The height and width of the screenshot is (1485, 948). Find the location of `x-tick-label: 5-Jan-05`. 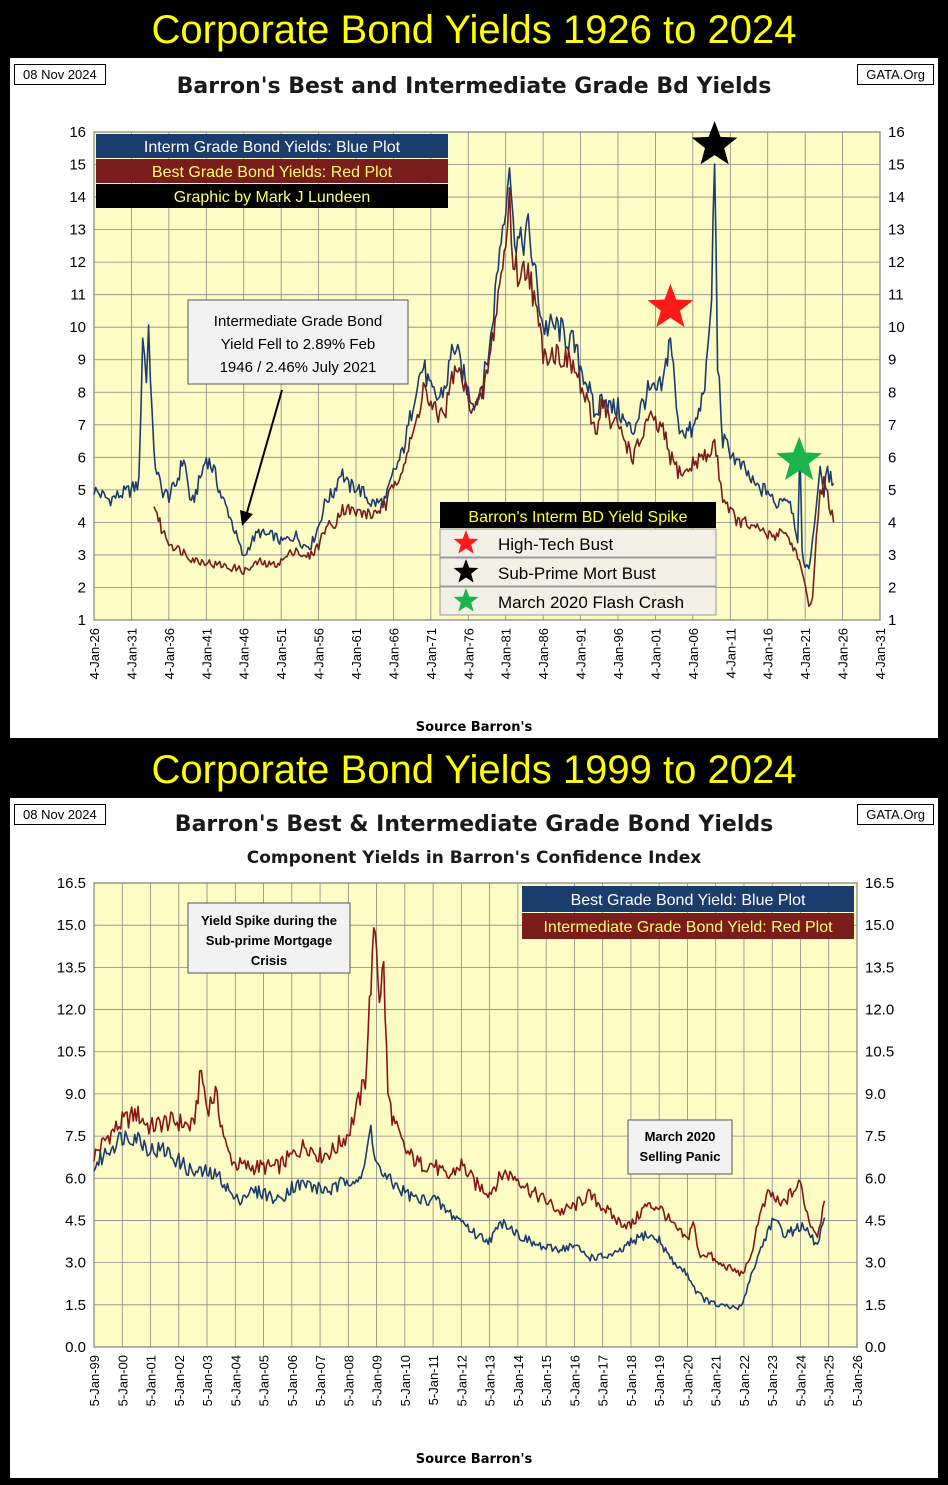

x-tick-label: 5-Jan-05 is located at coordinates (264, 1380).